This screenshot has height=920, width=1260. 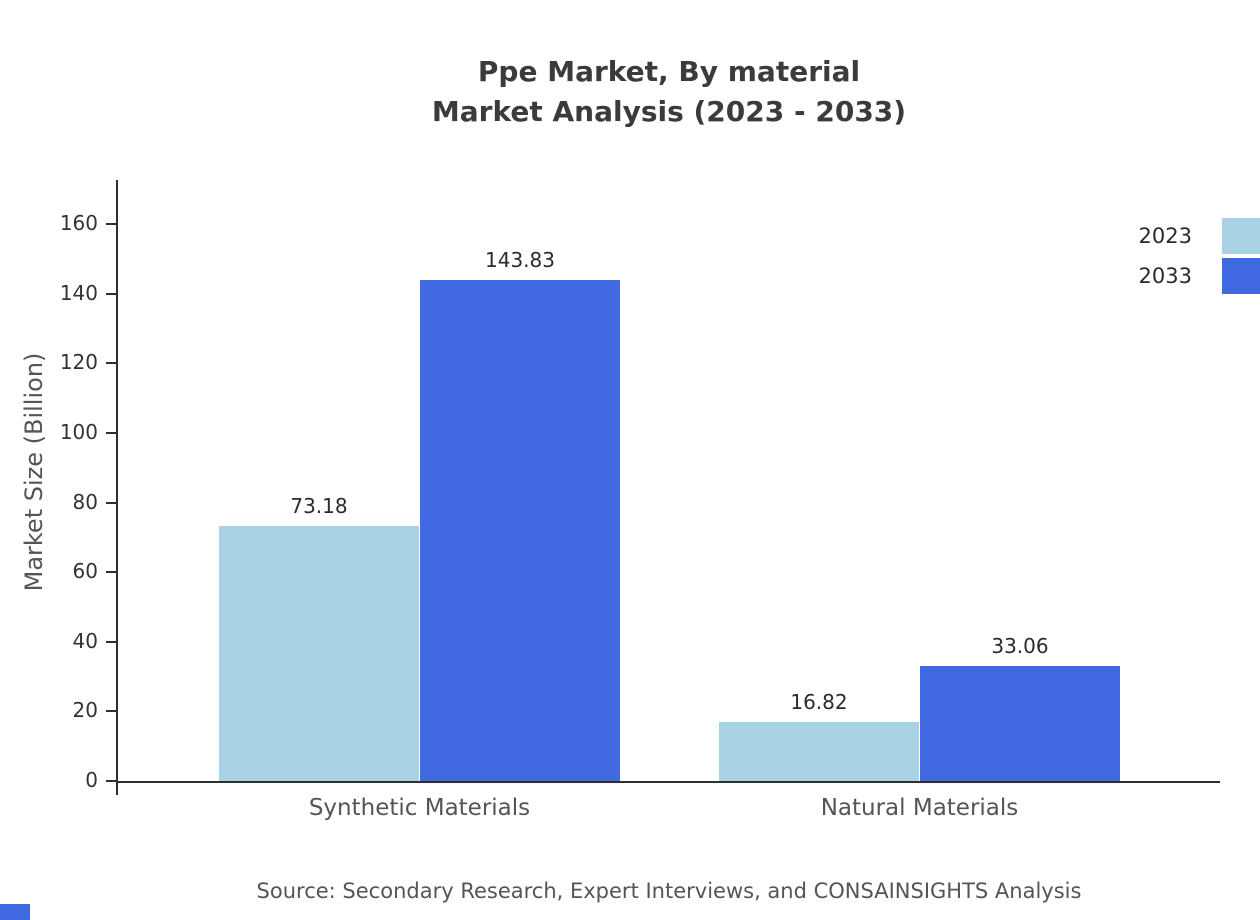 What do you see at coordinates (78, 292) in the screenshot?
I see `y-tick-label-140: 140` at bounding box center [78, 292].